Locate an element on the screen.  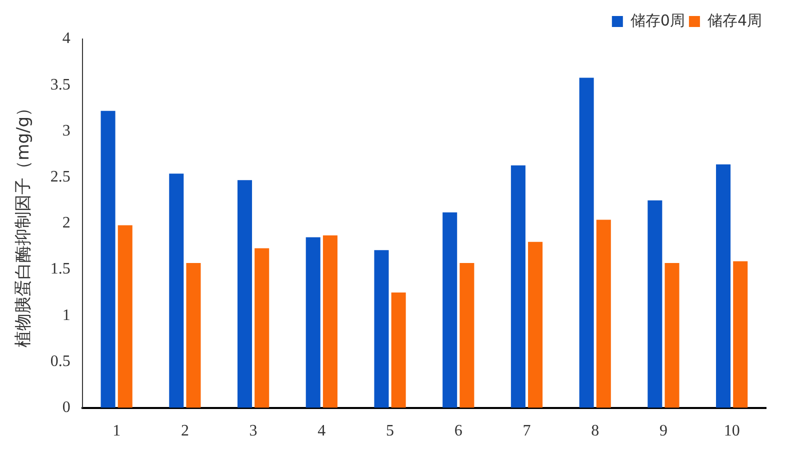
legend-label: 储存4周 is located at coordinates (734, 20).